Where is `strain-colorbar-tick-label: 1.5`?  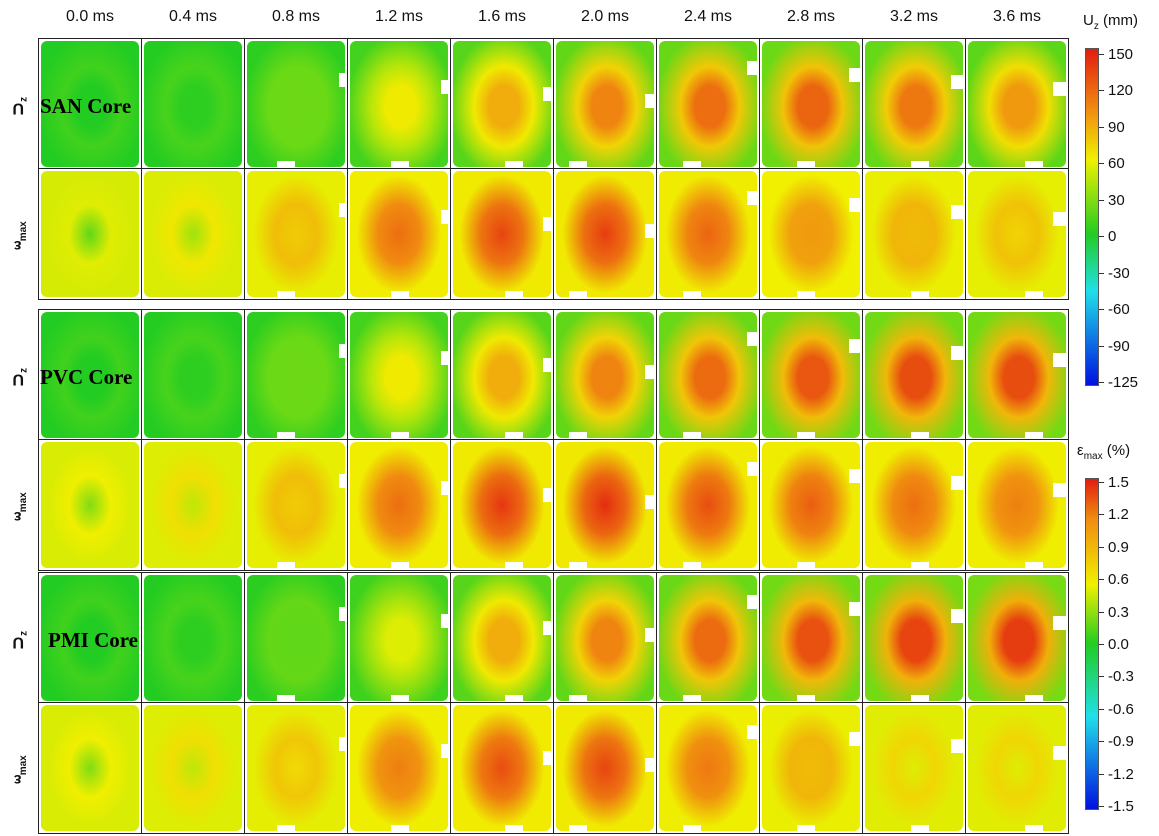 strain-colorbar-tick-label: 1.5 is located at coordinates (1118, 482).